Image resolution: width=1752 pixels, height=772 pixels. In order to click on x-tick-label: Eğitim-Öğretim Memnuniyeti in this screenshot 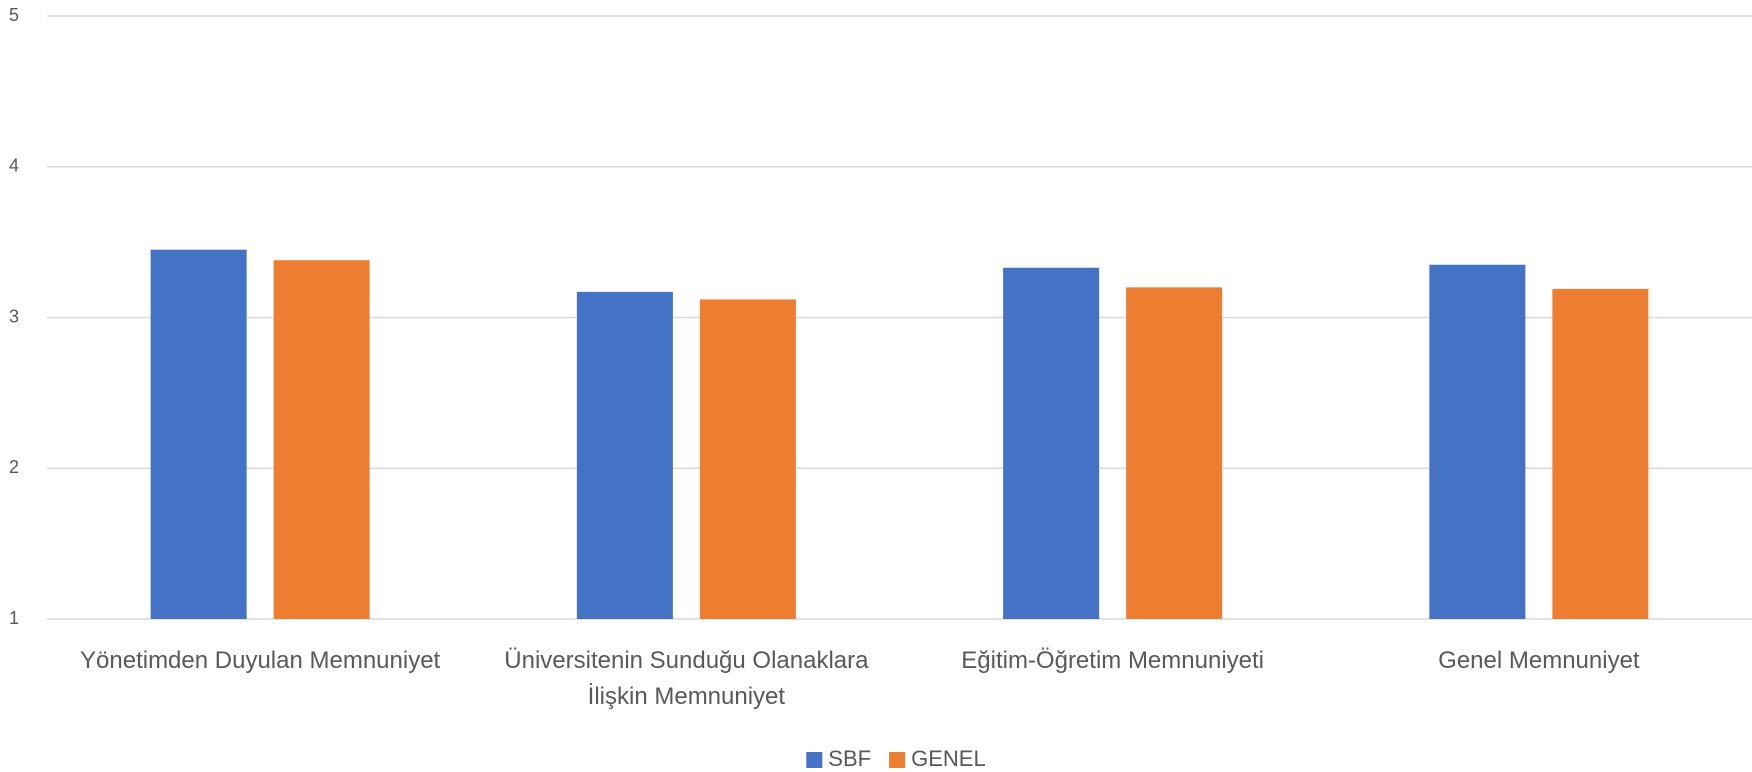, I will do `click(1112, 660)`.